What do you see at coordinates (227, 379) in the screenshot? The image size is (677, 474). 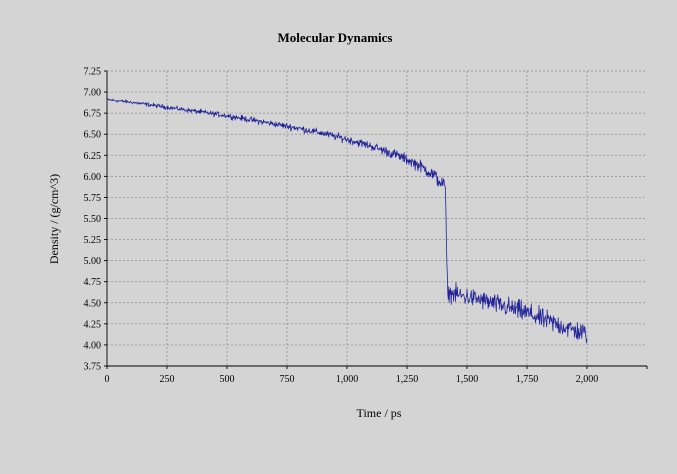 I see `x-tick-label: 500` at bounding box center [227, 379].